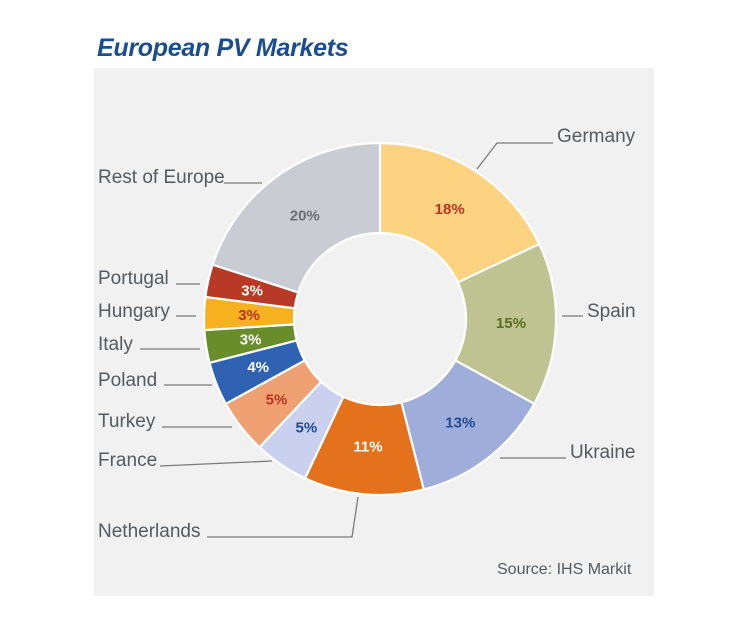  I want to click on slice-value-rest-of-europe: 20%, so click(305, 215).